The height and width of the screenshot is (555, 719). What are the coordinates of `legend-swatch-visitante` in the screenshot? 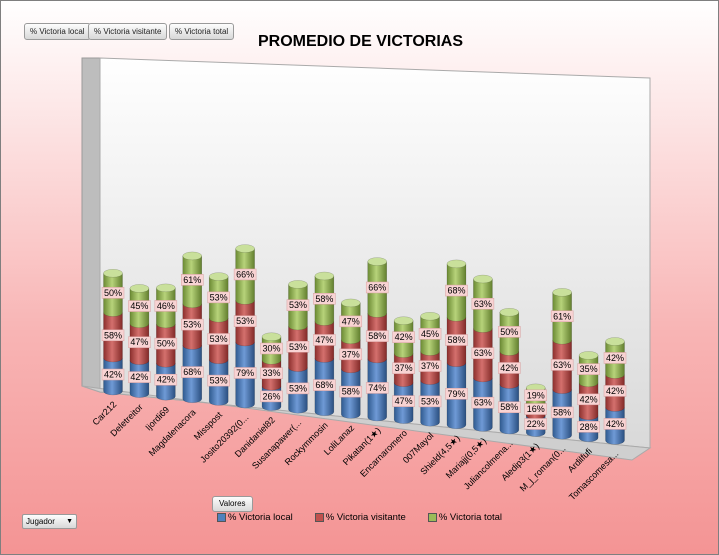 It's located at (319, 517).